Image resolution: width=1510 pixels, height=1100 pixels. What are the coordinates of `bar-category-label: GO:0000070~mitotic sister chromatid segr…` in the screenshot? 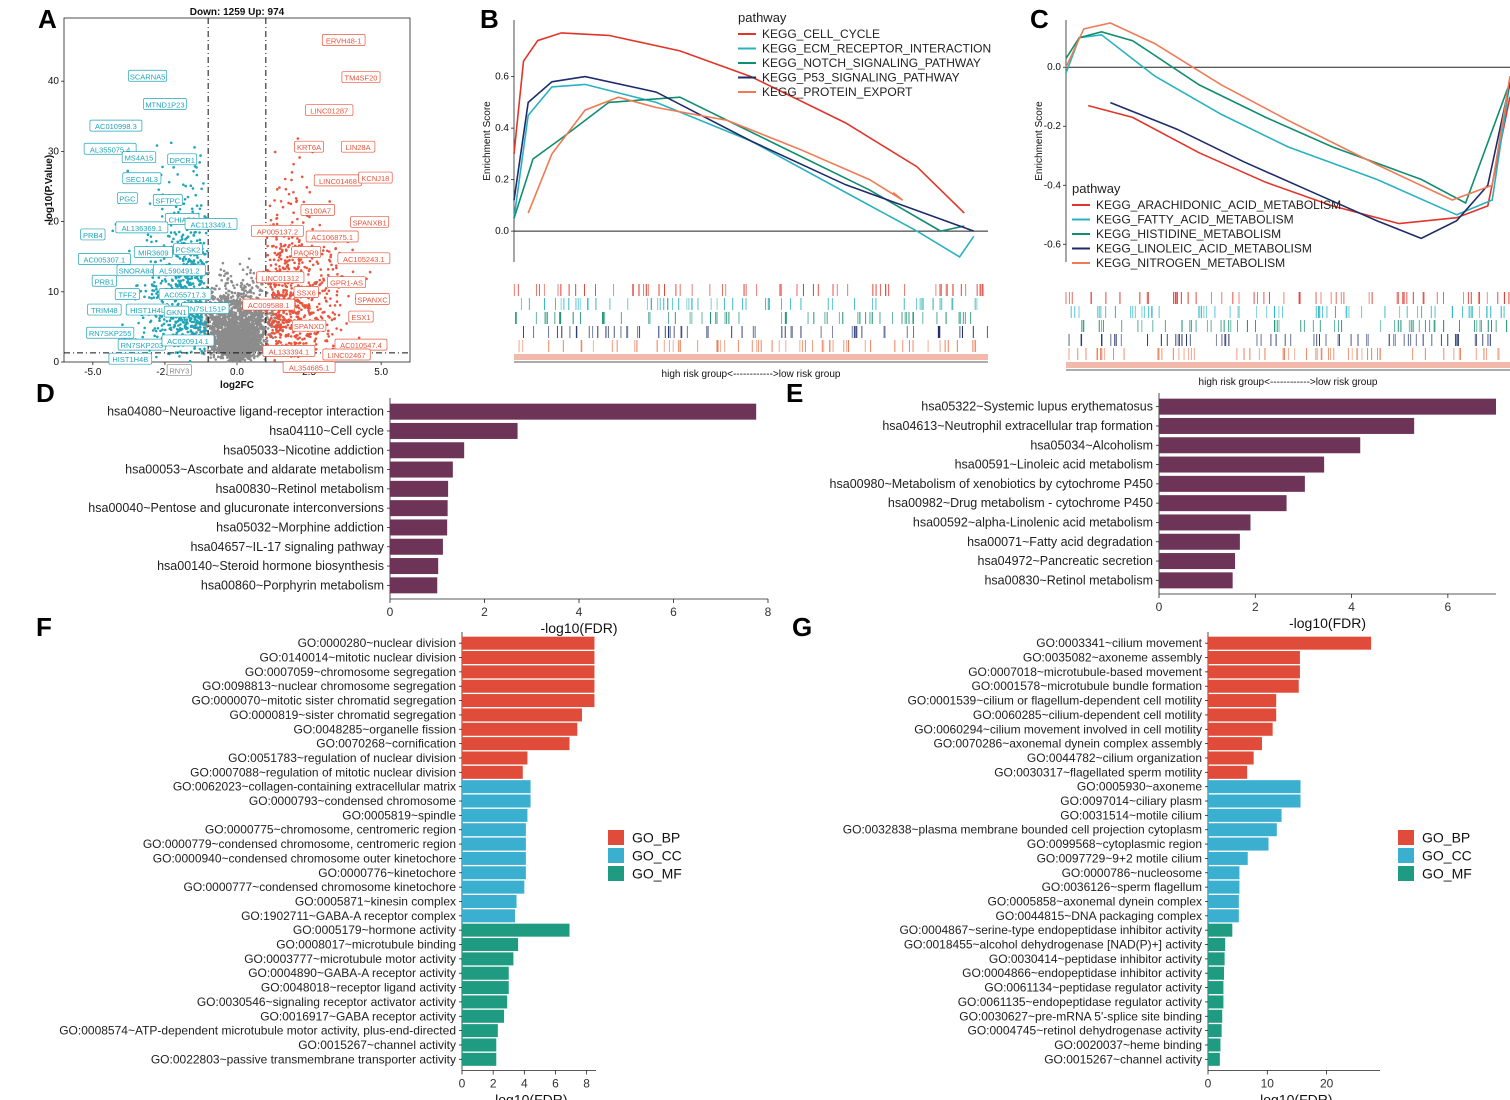 It's located at (324, 701).